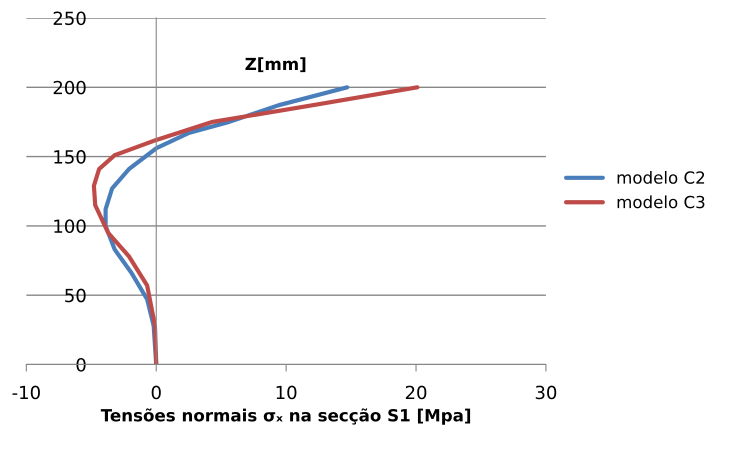 The width and height of the screenshot is (753, 450). Describe the element at coordinates (26, 393) in the screenshot. I see `x-tick-label: -10` at that location.